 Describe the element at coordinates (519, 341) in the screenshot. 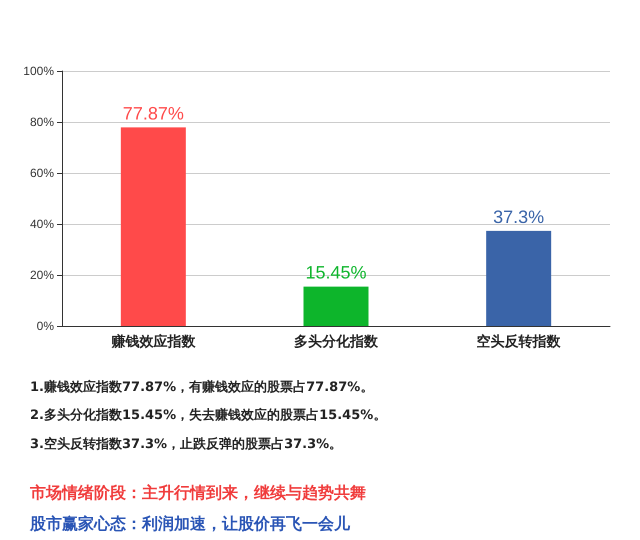

I see `x-tick-label: 空头反转指数` at that location.